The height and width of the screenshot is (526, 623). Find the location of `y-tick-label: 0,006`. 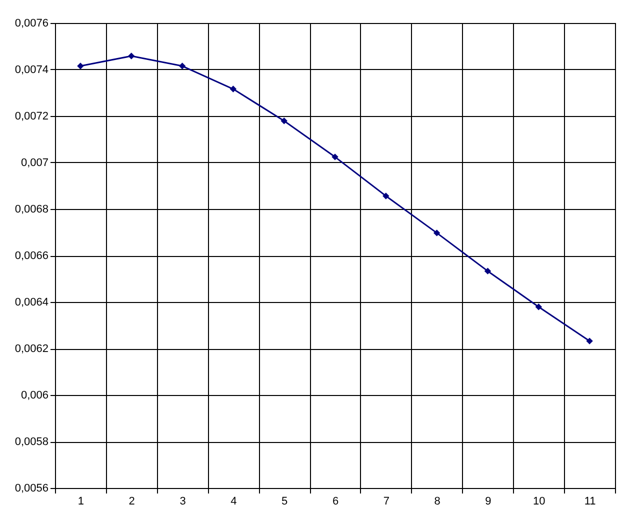

y-tick-label: 0,006 is located at coordinates (34, 396).